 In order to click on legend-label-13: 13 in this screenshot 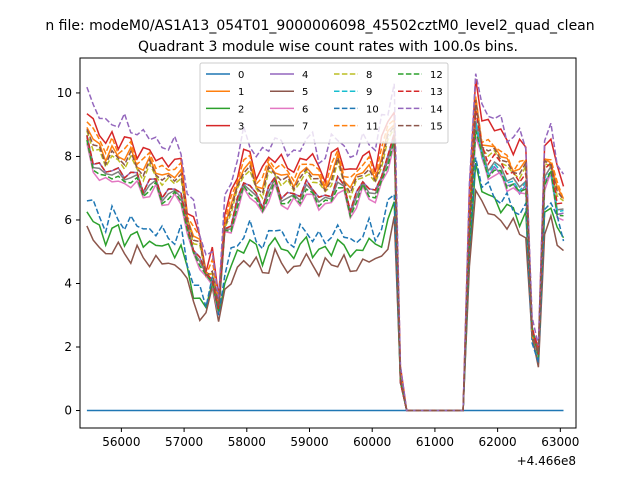, I will do `click(436, 92)`.